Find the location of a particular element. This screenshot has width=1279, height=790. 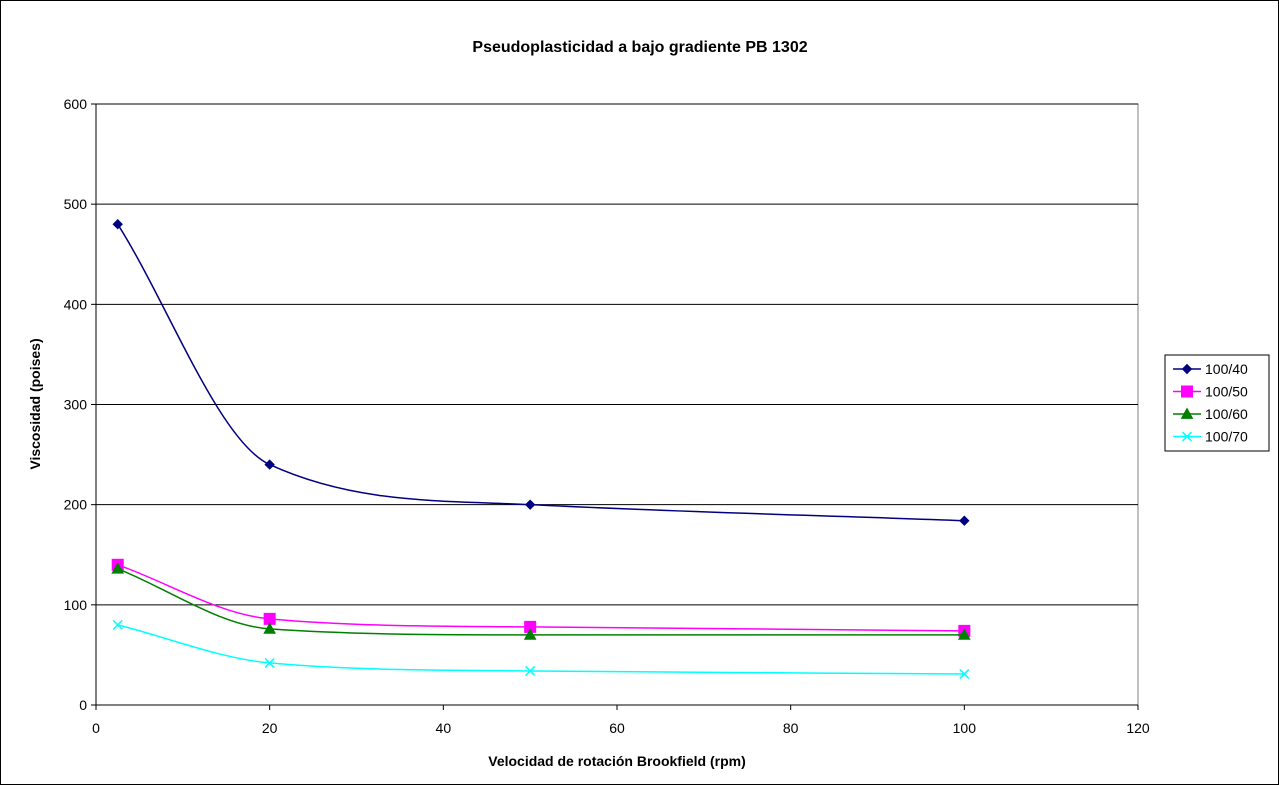

legend-item: 100/60 is located at coordinates (1210, 414).